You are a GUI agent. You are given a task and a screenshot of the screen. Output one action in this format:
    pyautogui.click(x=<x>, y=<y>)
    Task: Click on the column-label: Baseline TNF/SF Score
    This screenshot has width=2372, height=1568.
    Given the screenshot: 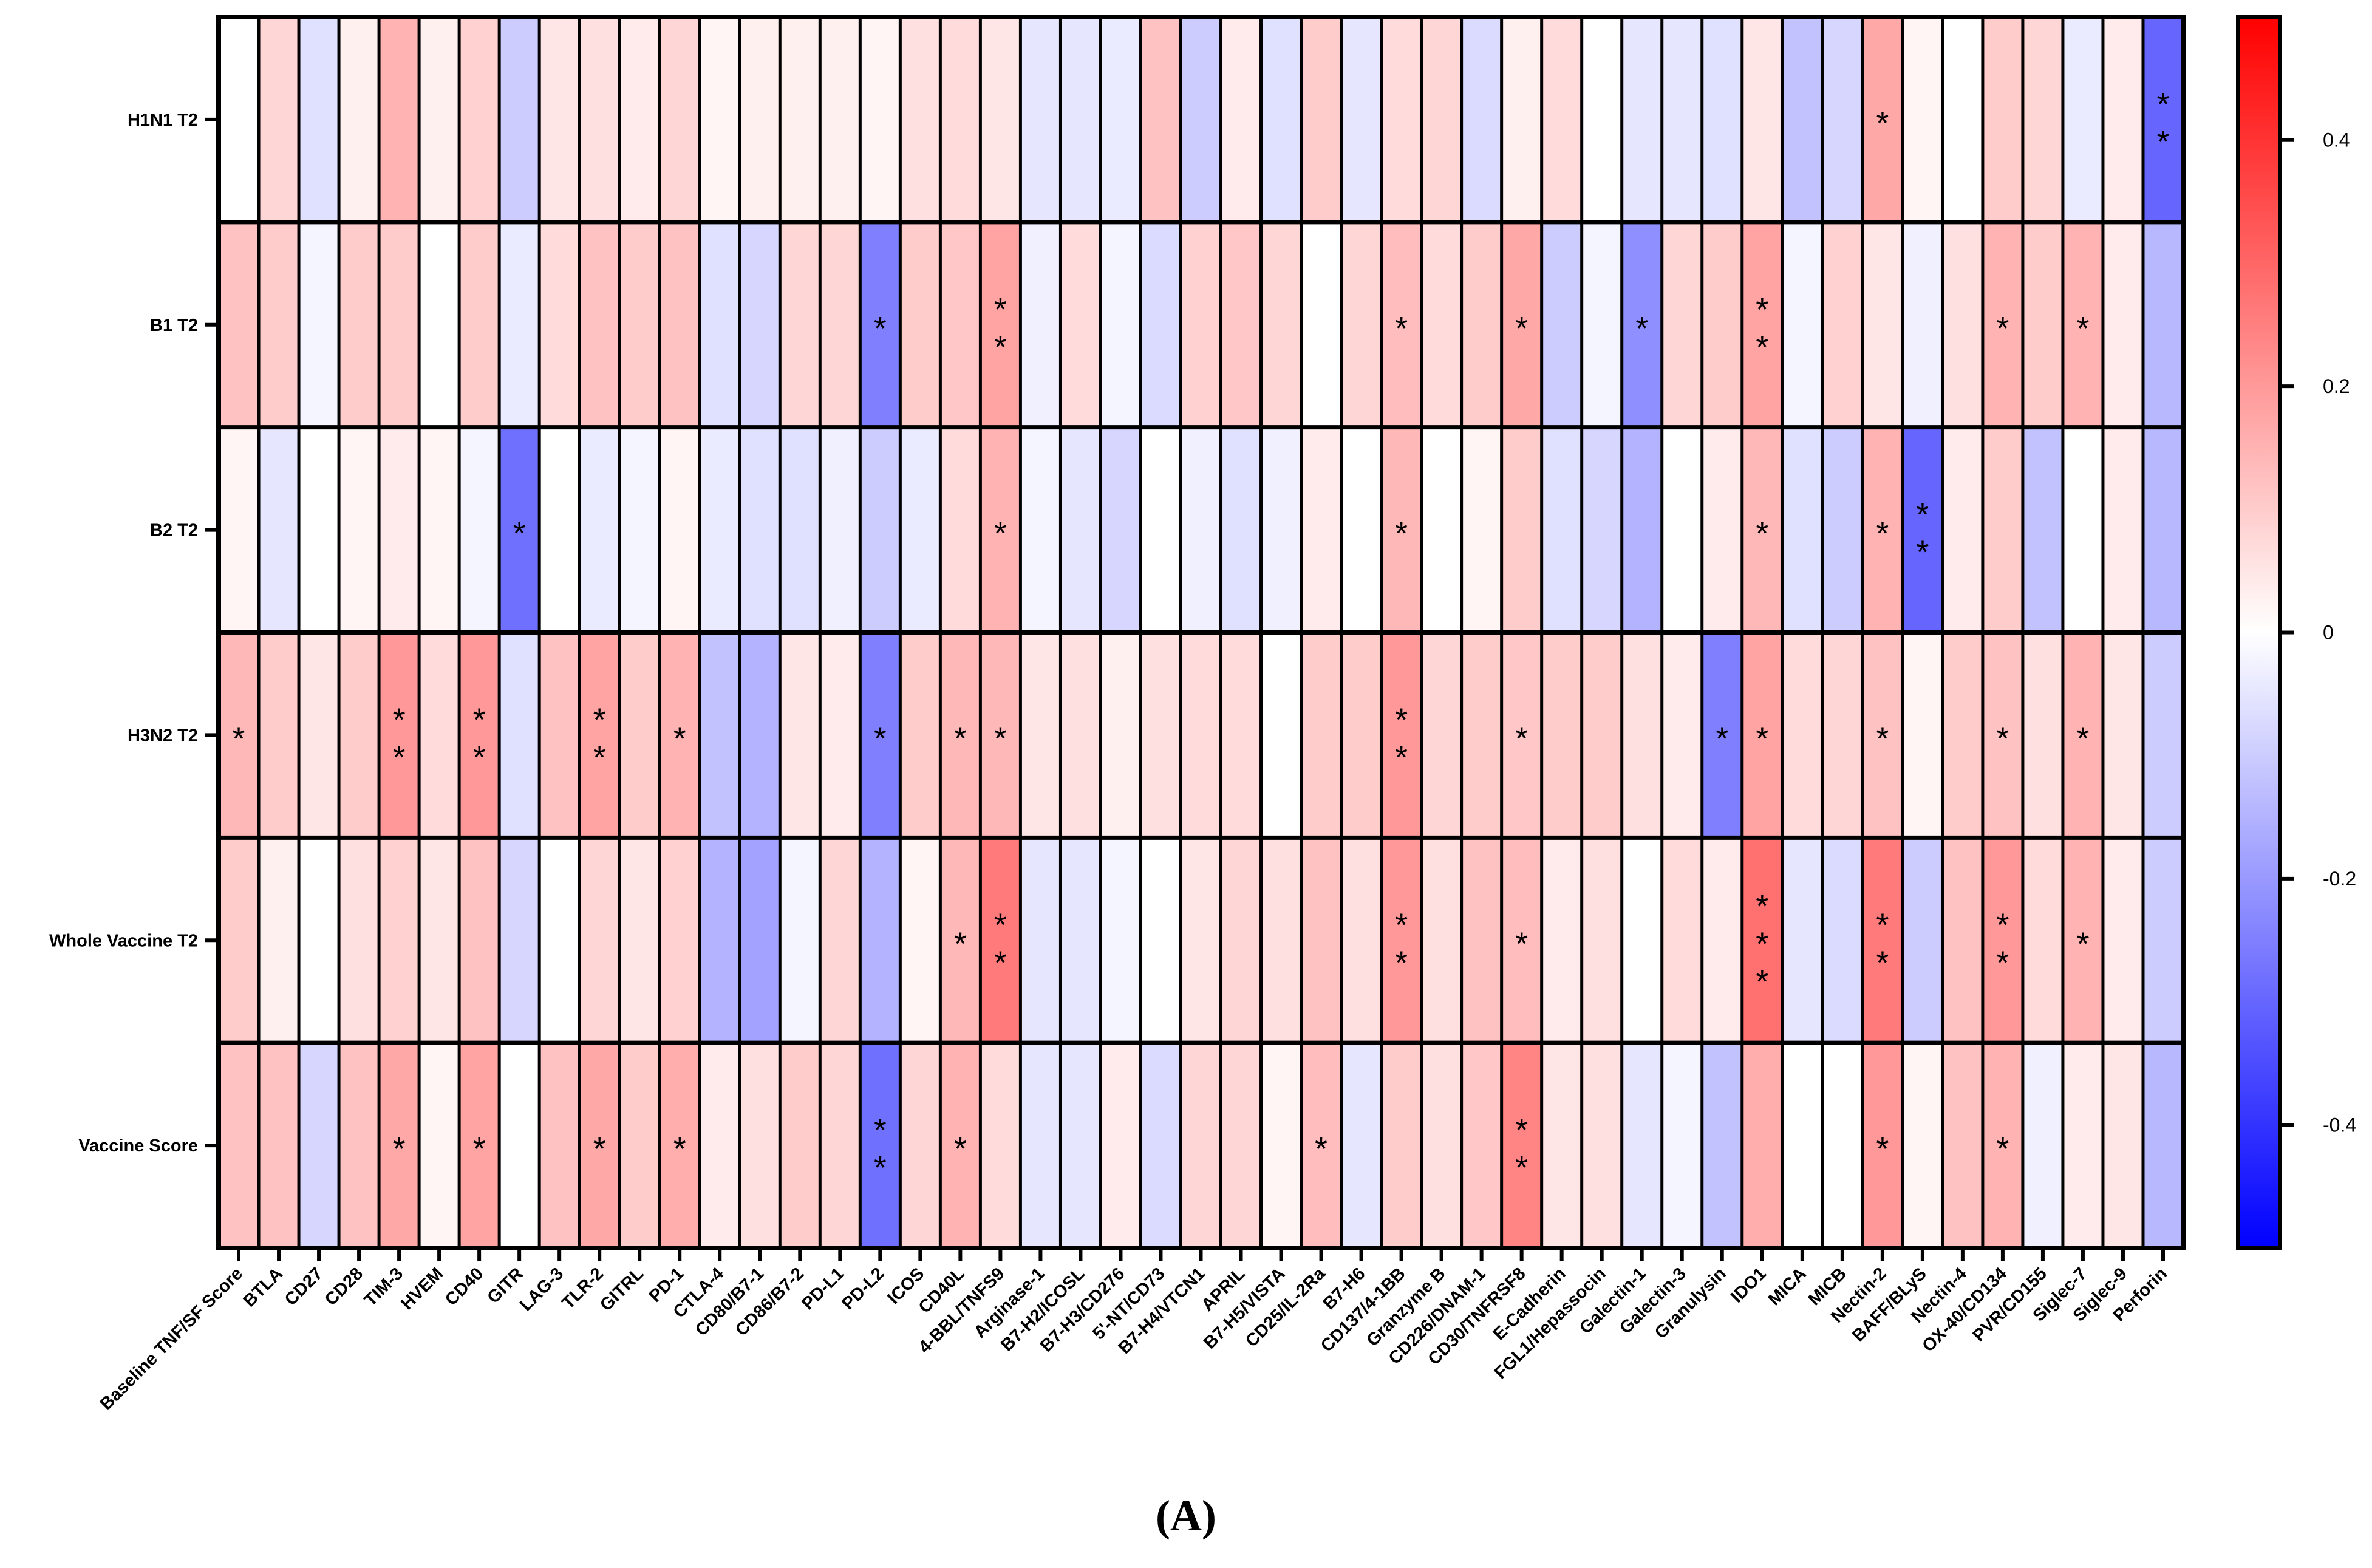 What is the action you would take?
    pyautogui.click(x=172, y=1339)
    